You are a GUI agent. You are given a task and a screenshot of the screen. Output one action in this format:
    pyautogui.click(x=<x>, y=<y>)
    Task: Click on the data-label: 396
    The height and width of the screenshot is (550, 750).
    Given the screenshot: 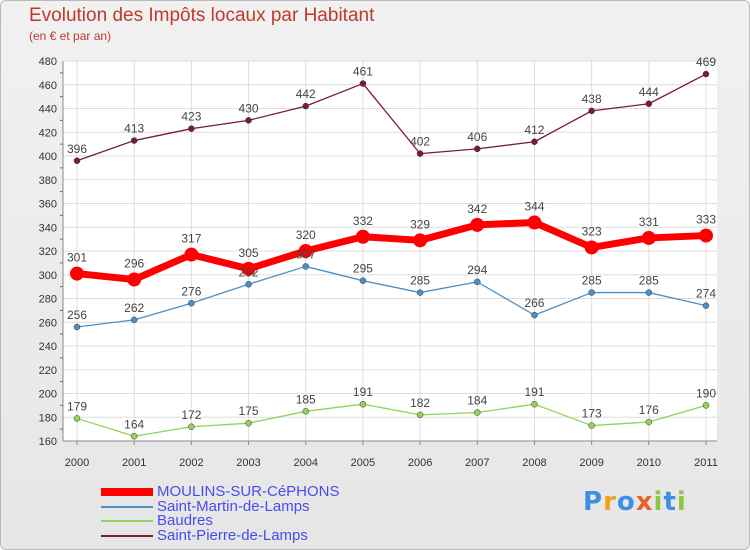 What is the action you would take?
    pyautogui.click(x=77, y=149)
    